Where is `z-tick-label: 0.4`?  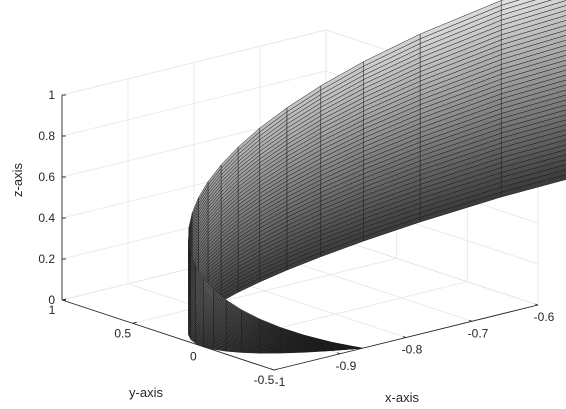
z-tick-label: 0.4 is located at coordinates (46, 218).